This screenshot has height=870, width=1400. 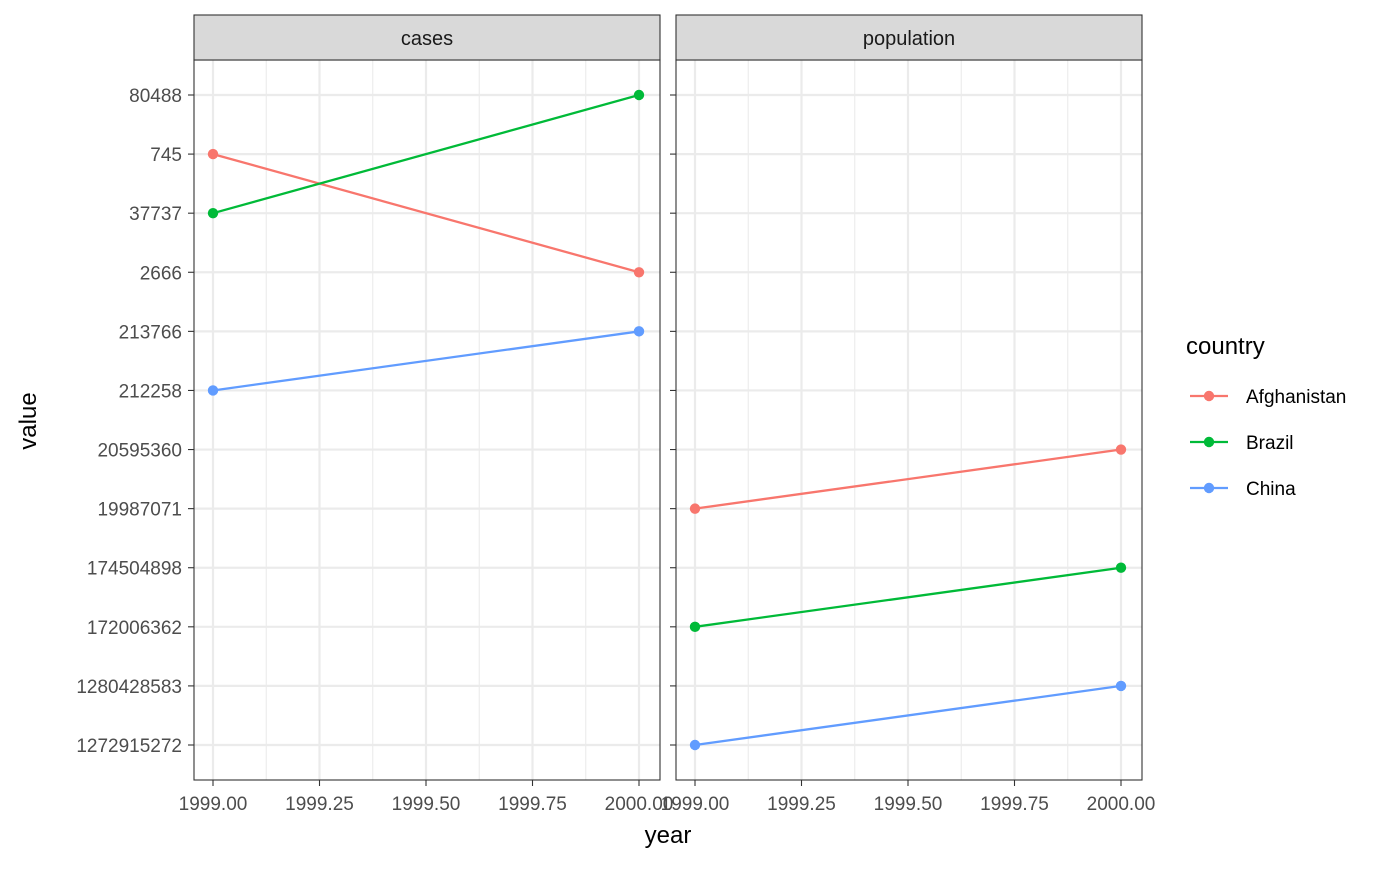 What do you see at coordinates (1270, 443) in the screenshot?
I see `legend-label: Brazil` at bounding box center [1270, 443].